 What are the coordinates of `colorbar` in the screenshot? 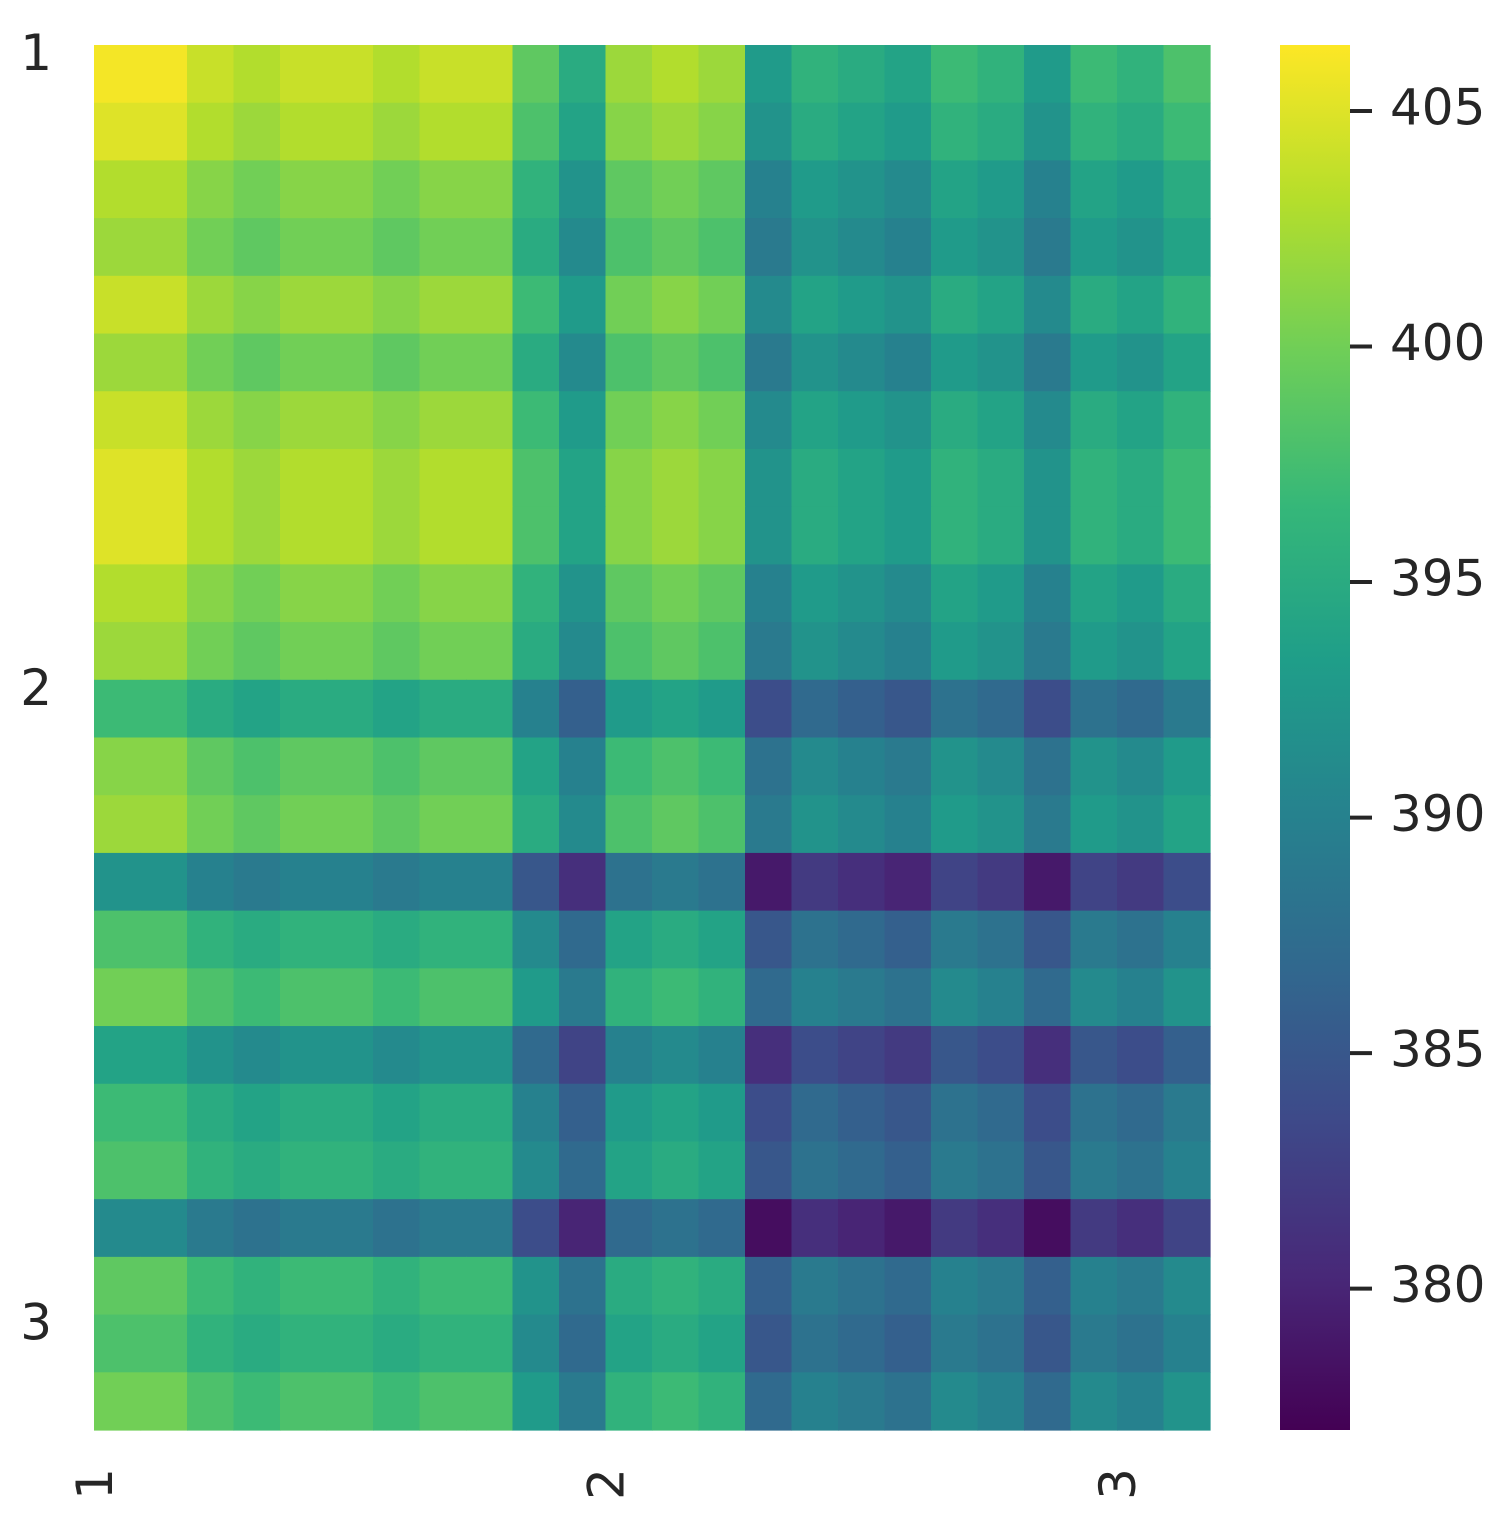 It's located at (1315, 737).